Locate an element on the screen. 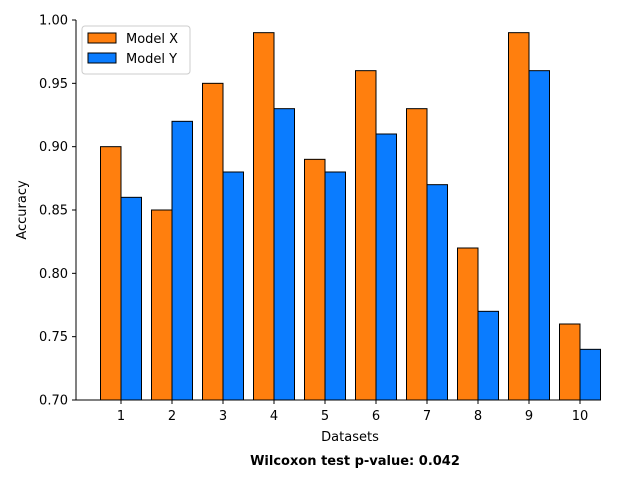  y-tick-label: 0.75 is located at coordinates (53, 337).